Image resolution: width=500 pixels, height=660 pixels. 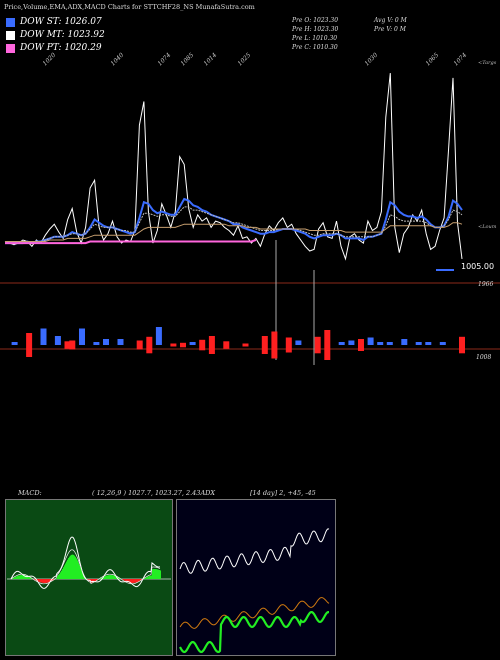 I want to click on macd-signal-line, so click(x=85, y=567).